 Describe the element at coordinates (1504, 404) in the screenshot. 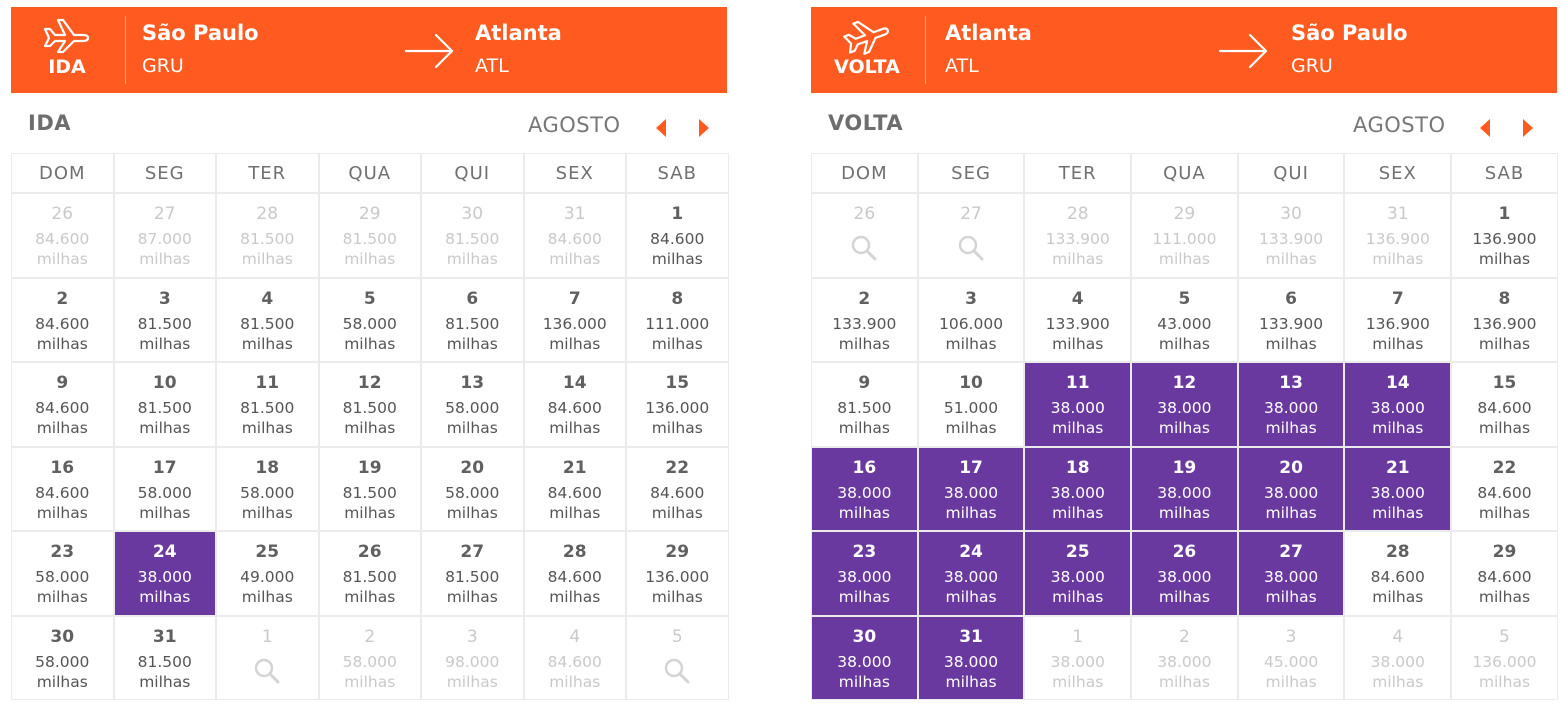

I see `calendar-day-cell: 15 84.600 milhas` at that location.